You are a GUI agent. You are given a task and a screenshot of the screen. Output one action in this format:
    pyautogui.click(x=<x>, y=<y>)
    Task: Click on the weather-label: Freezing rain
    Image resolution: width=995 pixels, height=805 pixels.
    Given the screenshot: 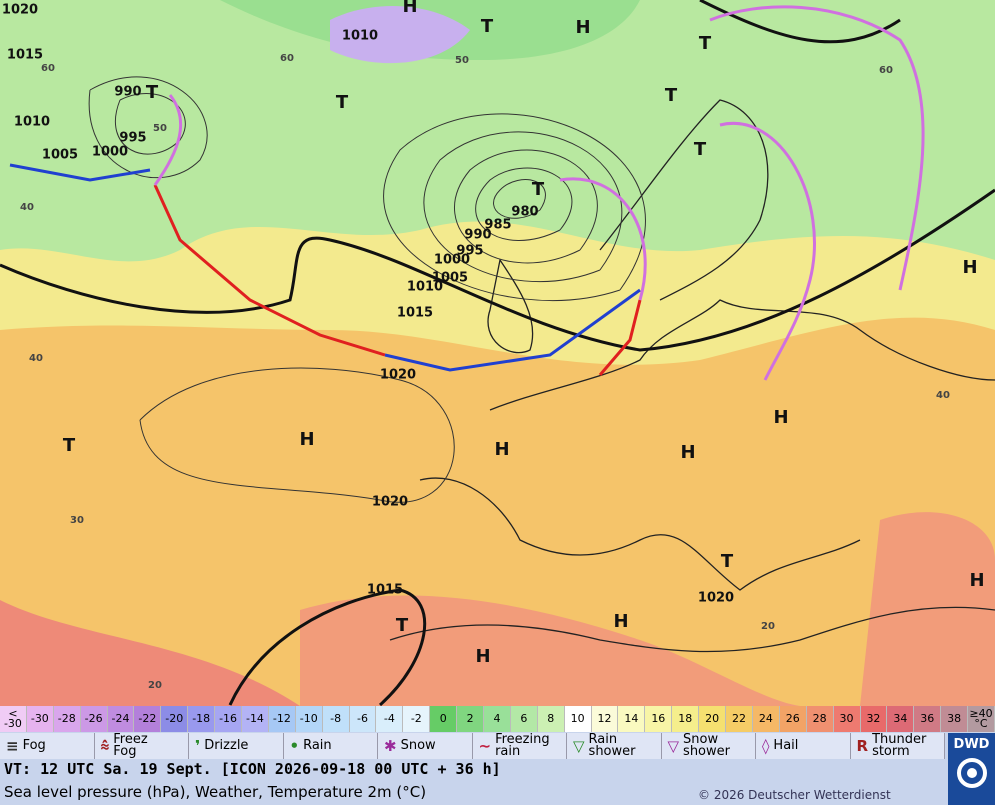 What is the action you would take?
    pyautogui.click(x=522, y=745)
    